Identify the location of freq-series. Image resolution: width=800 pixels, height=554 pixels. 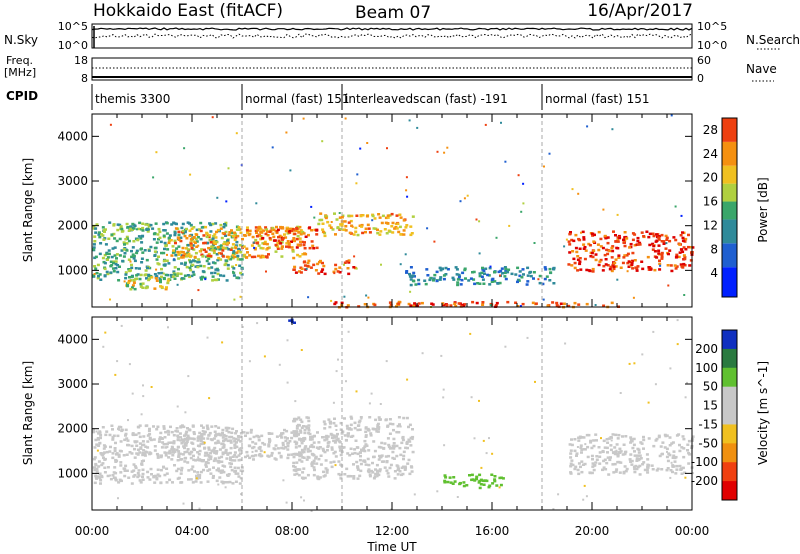
(392, 72).